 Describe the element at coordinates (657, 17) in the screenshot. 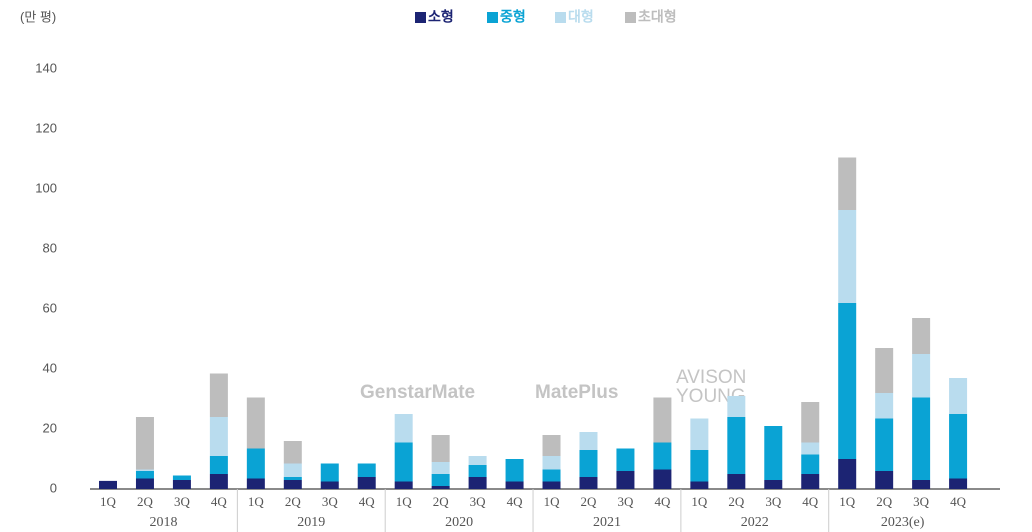

I see `legend-label: 초대형` at that location.